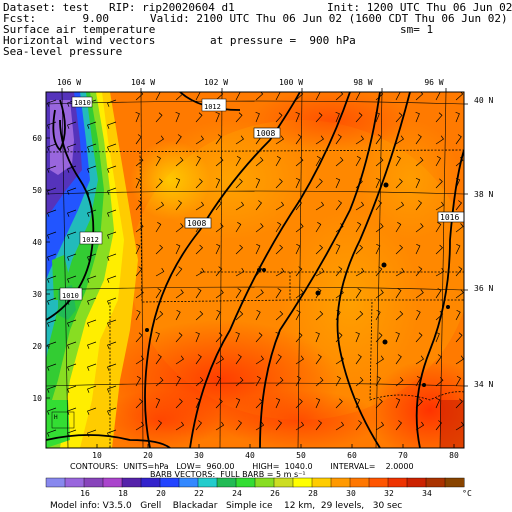 The image size is (512, 512). What do you see at coordinates (419, 7) in the screenshot?
I see `init-time: Init: 1200 UTC Thu 06 Jun 02` at bounding box center [419, 7].